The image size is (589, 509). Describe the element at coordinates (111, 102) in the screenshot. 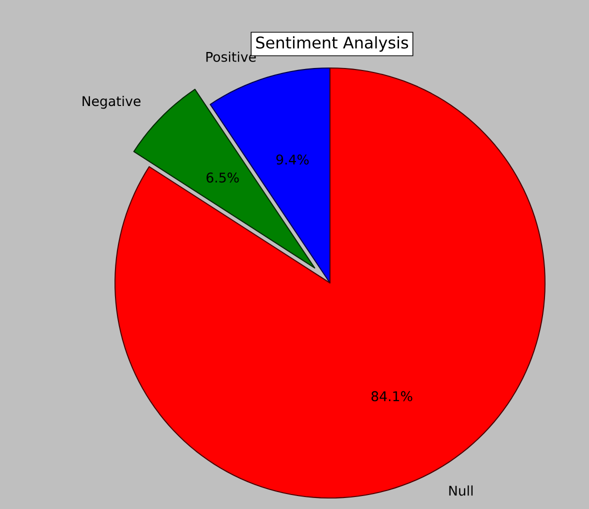

I see `slice-label: Negative` at that location.